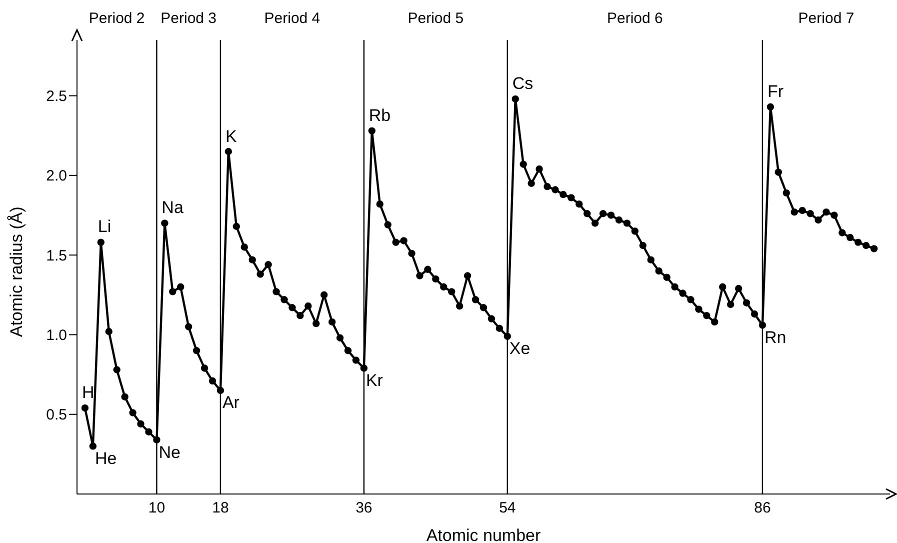 This screenshot has width=897, height=543. What do you see at coordinates (435, 18) in the screenshot?
I see `text: Period 5` at bounding box center [435, 18].